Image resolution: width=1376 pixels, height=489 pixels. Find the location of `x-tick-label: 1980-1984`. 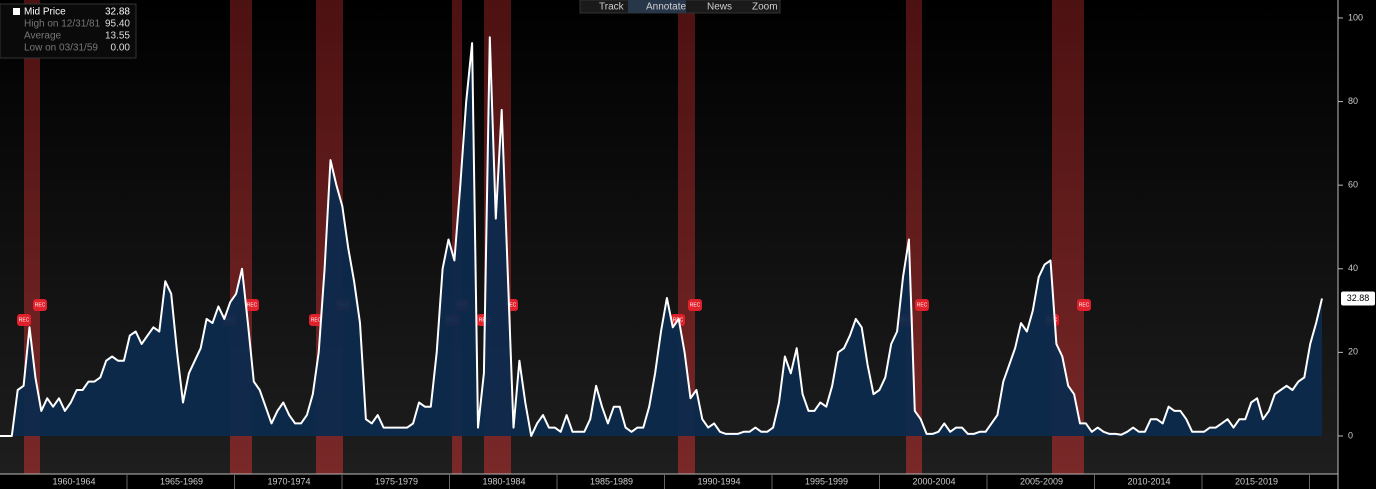

x-tick-label: 1980-1984 is located at coordinates (503, 481).